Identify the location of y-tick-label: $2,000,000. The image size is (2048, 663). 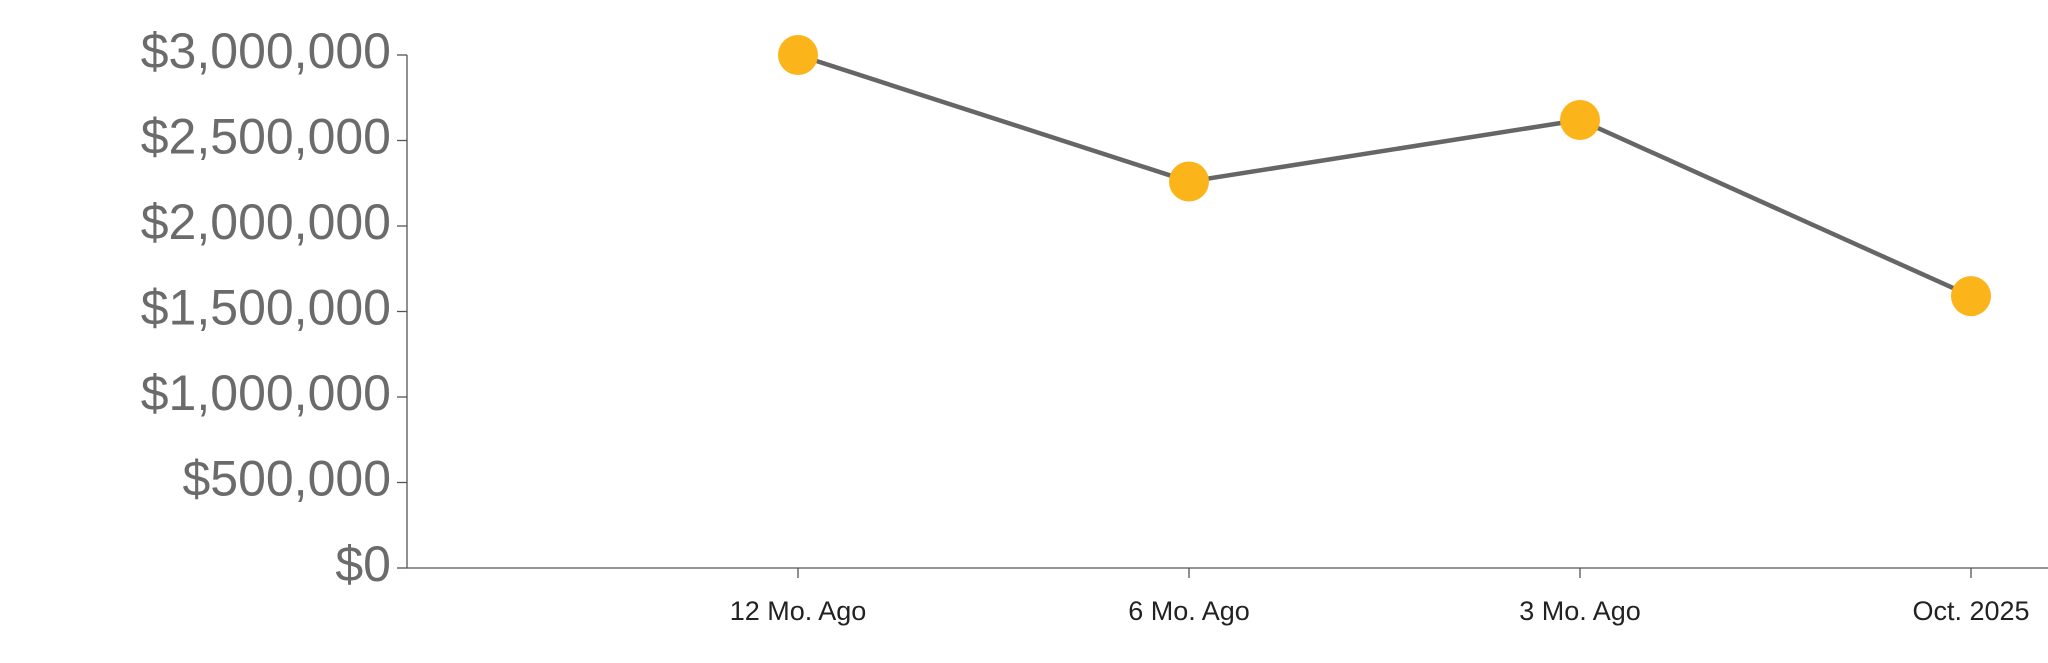
(266, 222).